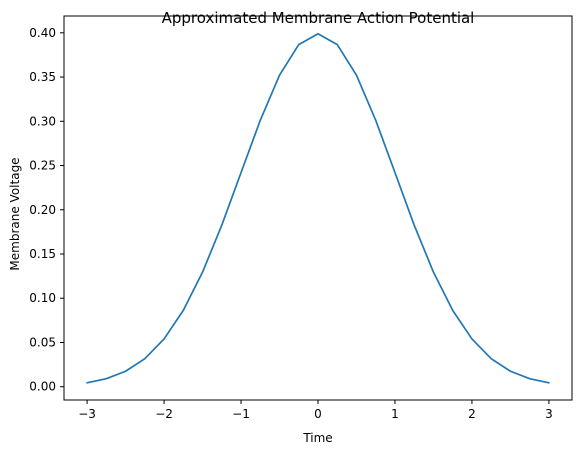 Image resolution: width=576 pixels, height=455 pixels. Describe the element at coordinates (472, 414) in the screenshot. I see `x-tick-label: 2` at that location.